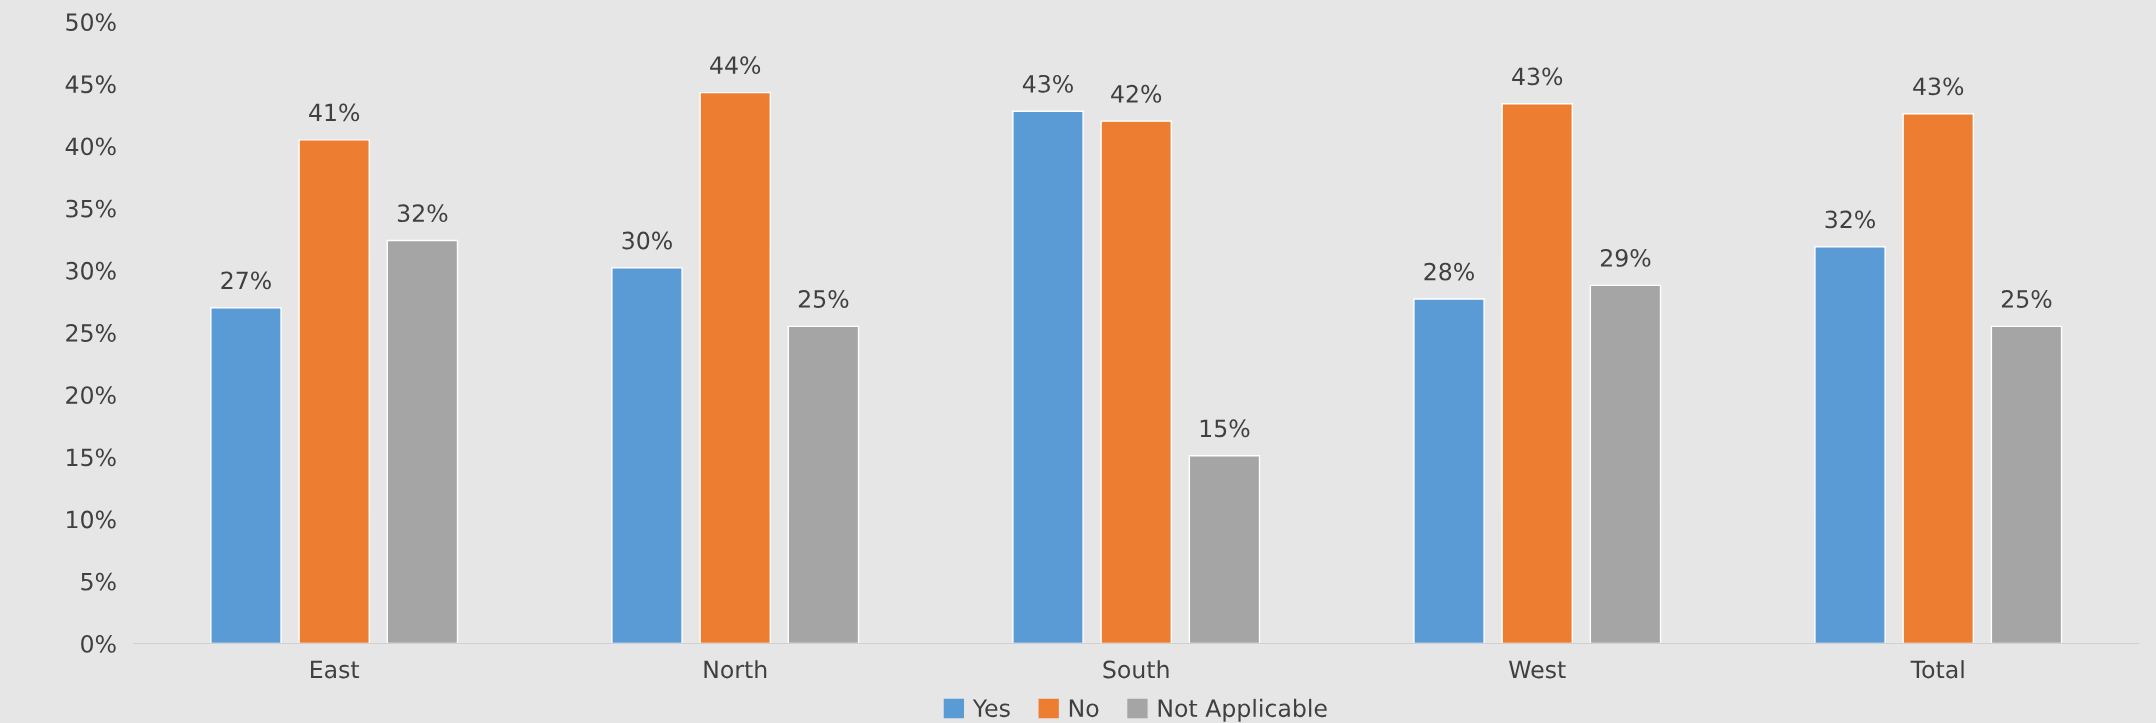 The image size is (2156, 723). I want to click on data-label: 41%, so click(334, 112).